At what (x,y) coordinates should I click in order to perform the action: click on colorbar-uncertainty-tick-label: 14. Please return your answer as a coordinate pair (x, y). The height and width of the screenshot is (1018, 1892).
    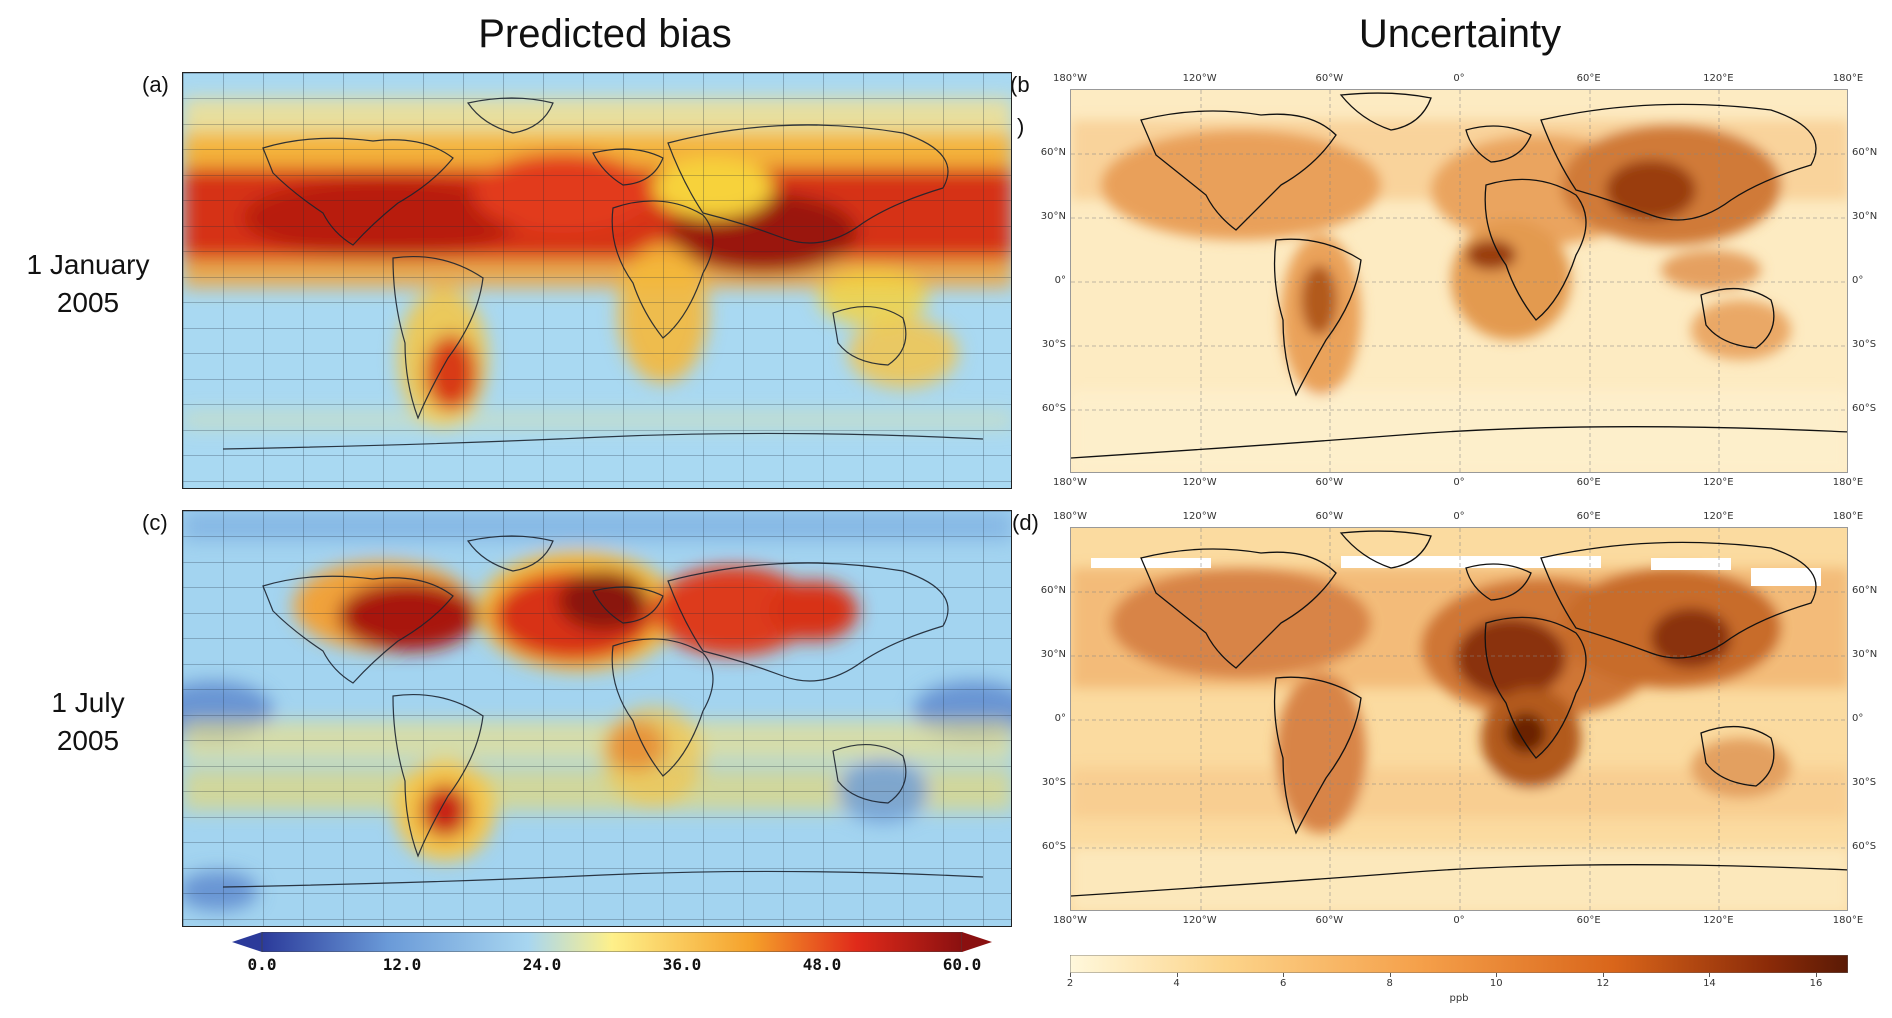
    Looking at the image, I should click on (1709, 983).